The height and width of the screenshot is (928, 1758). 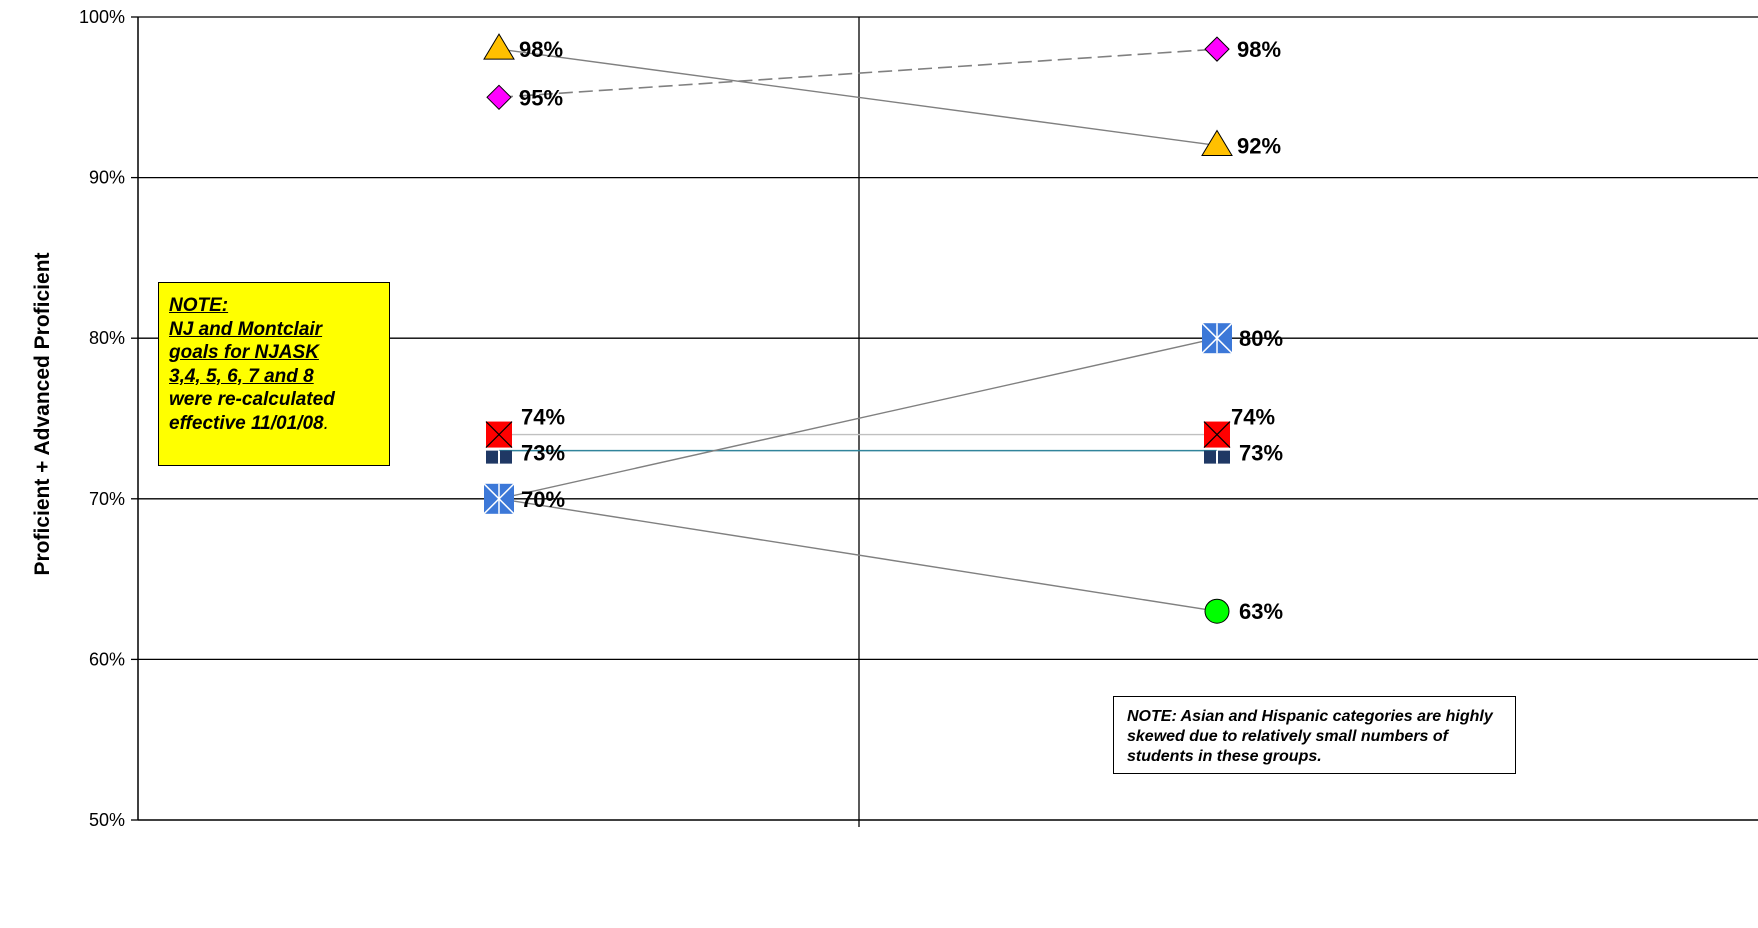 I want to click on note-line-5-wrap: effective 11/01/08., so click(x=274, y=424).